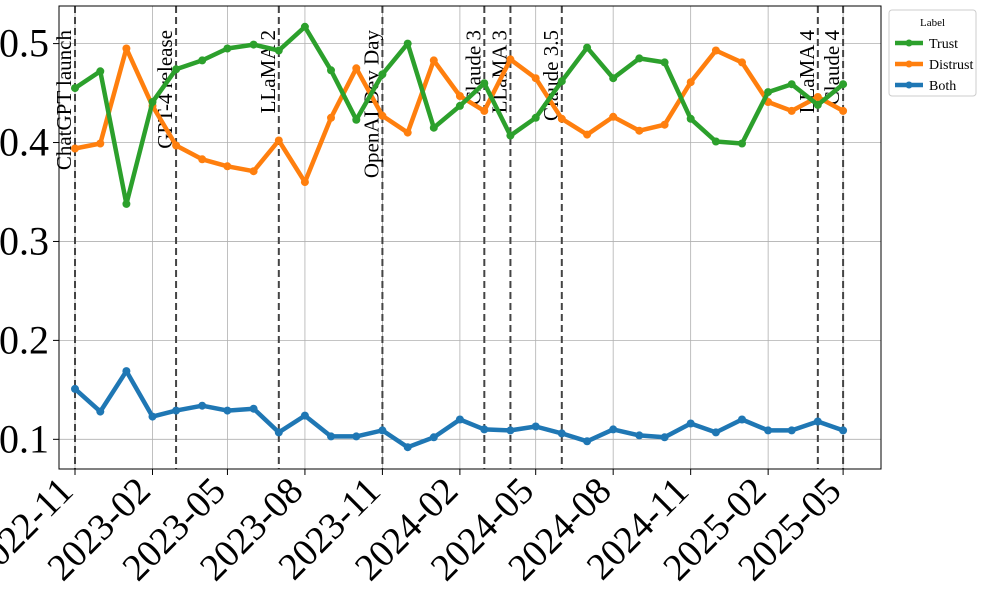 Image resolution: width=997 pixels, height=595 pixels. I want to click on y-axis: 0.1 0.2 0.3 0.4 0.5, so click(29, 241).